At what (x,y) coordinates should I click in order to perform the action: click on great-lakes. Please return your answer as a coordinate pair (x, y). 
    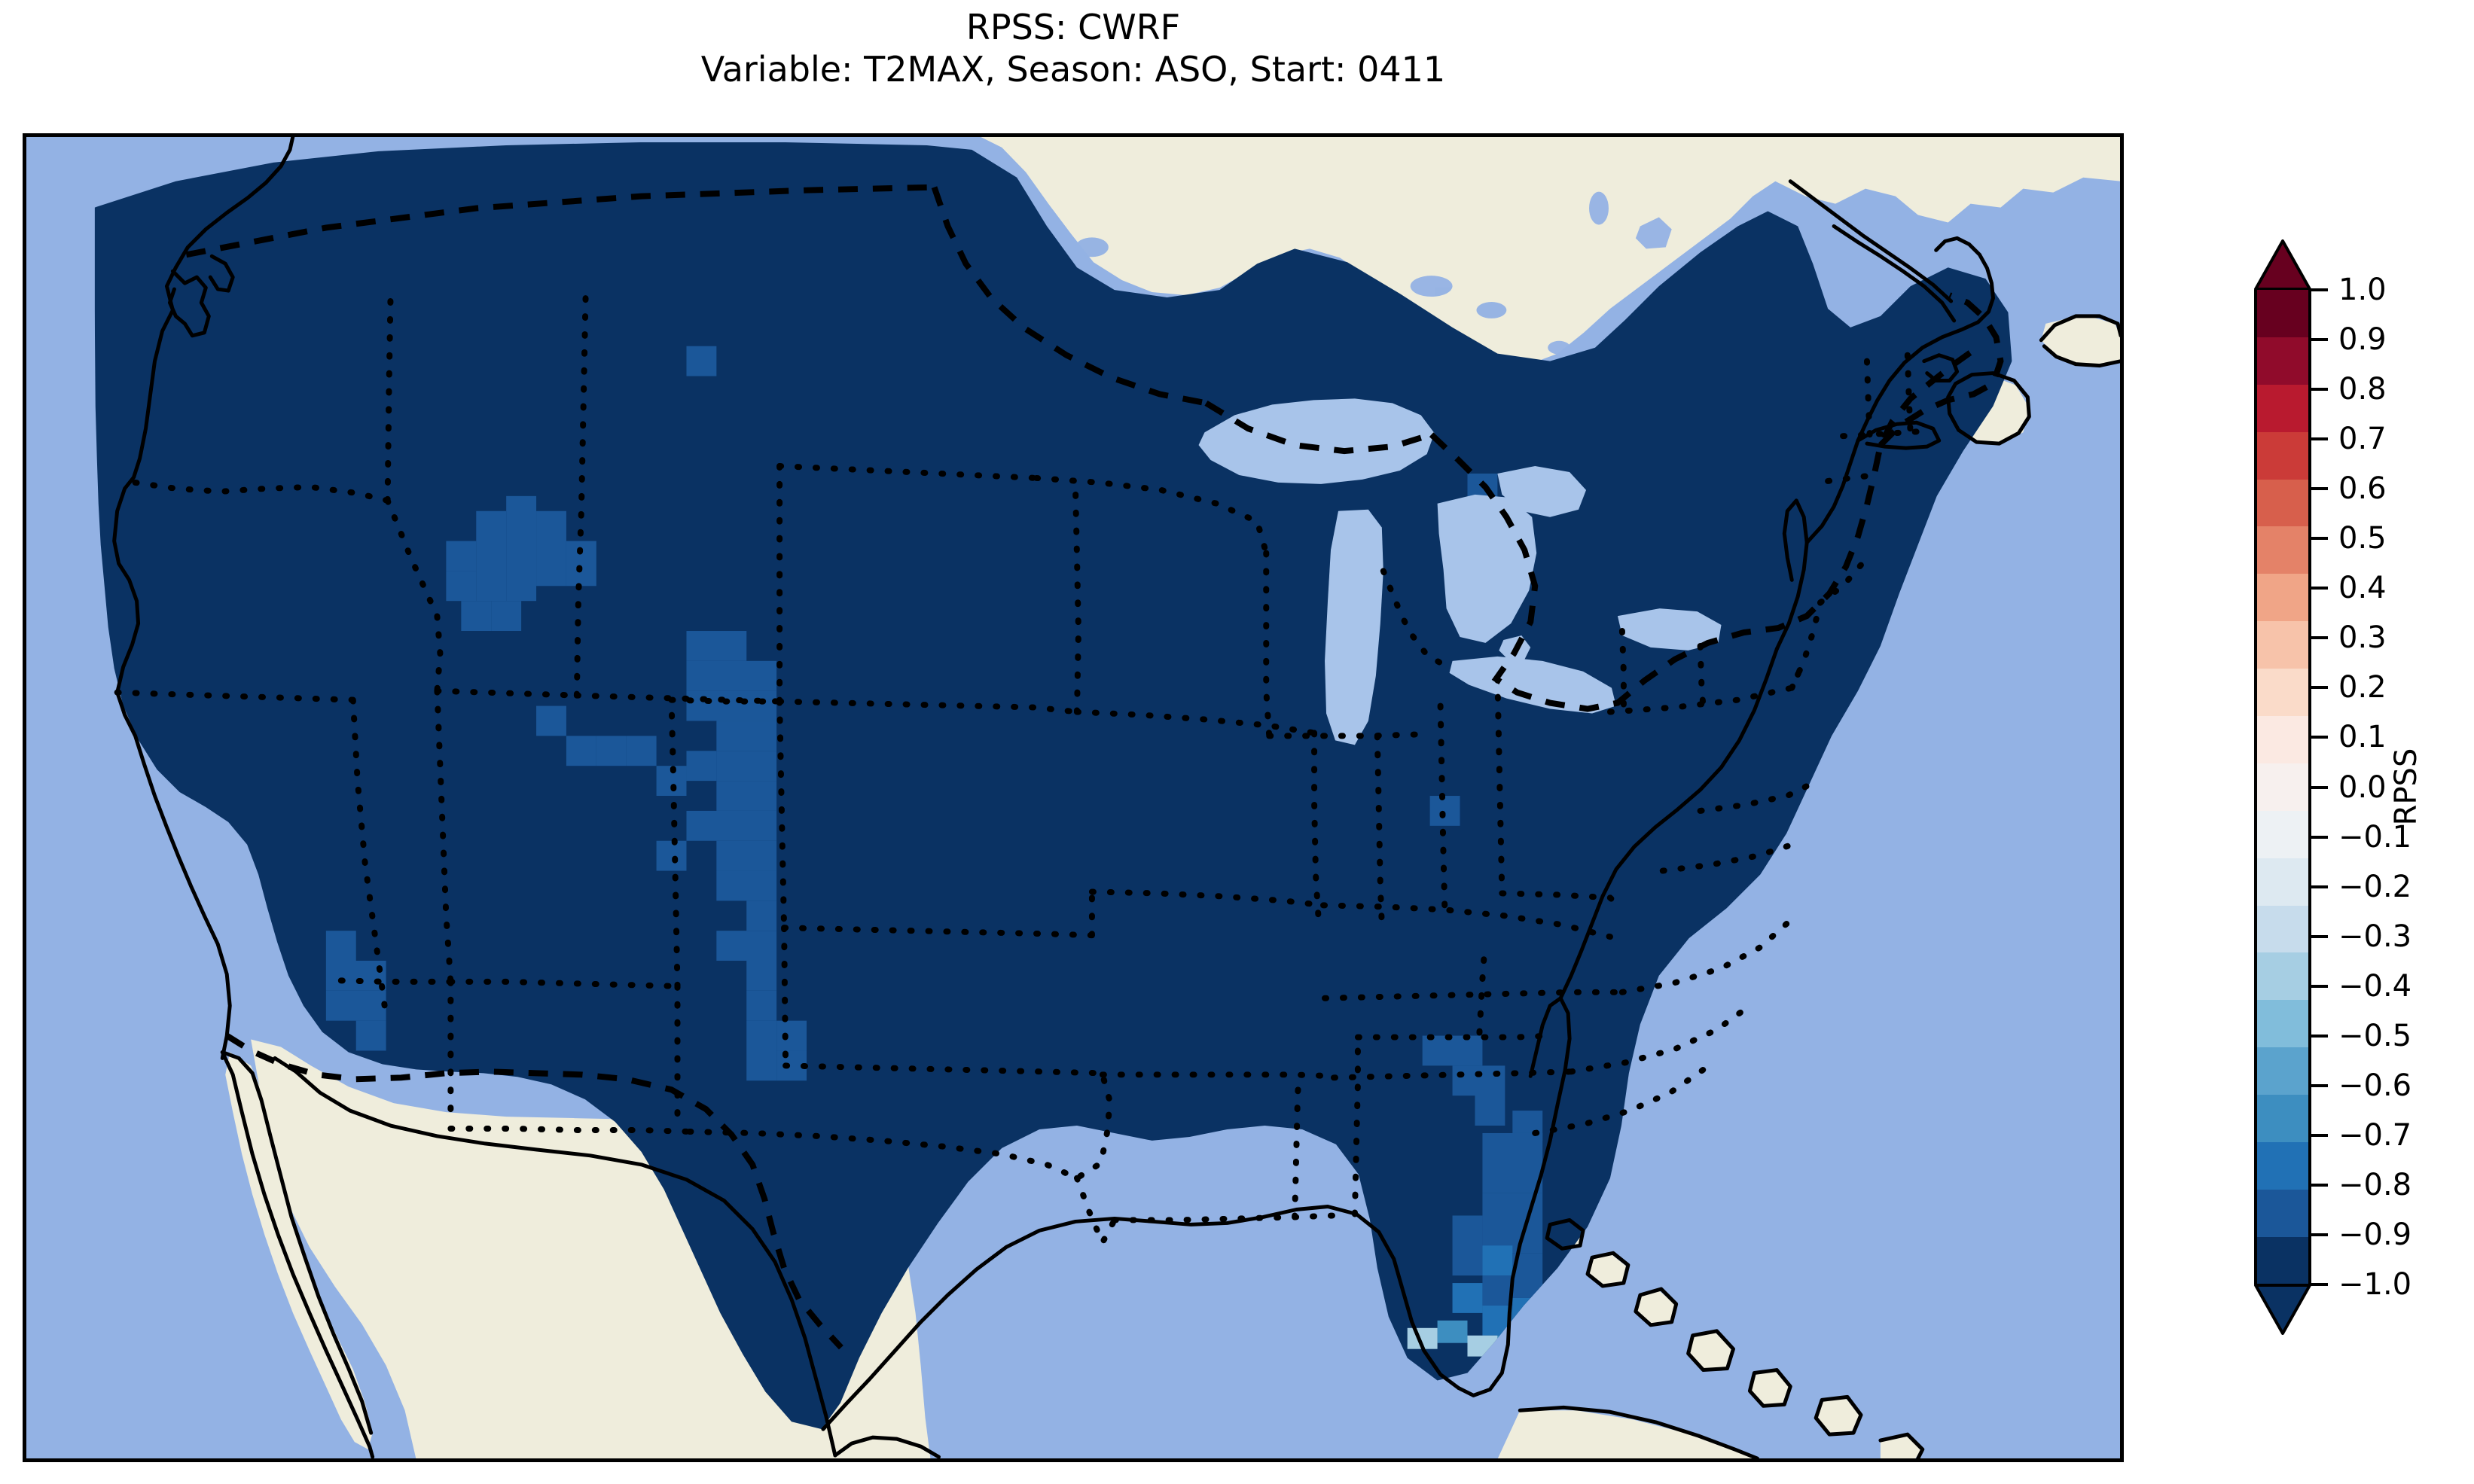
    Looking at the image, I should click on (1460, 571).